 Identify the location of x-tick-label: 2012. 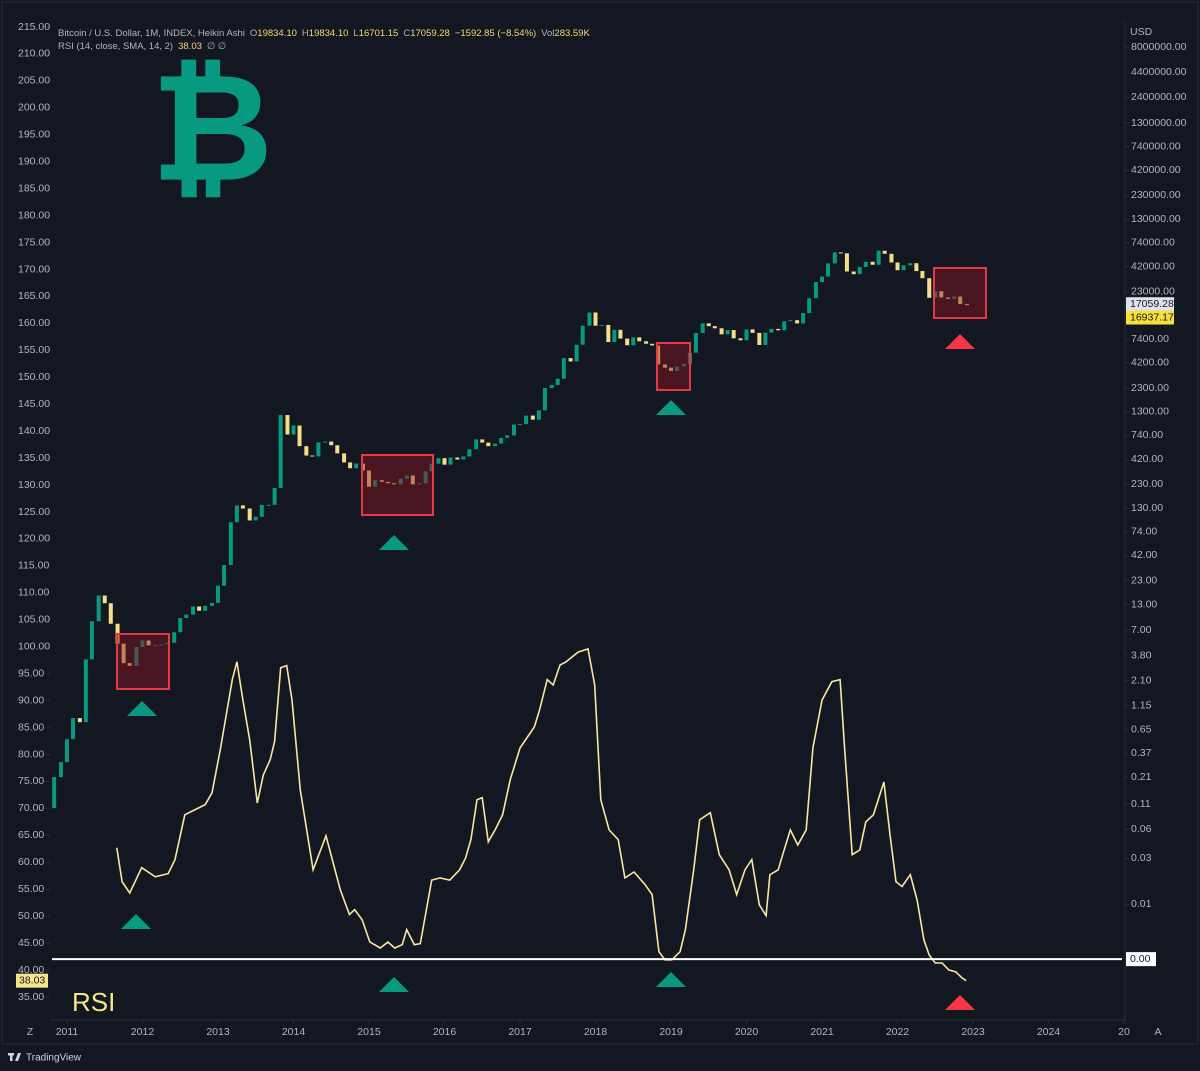
(143, 1032).